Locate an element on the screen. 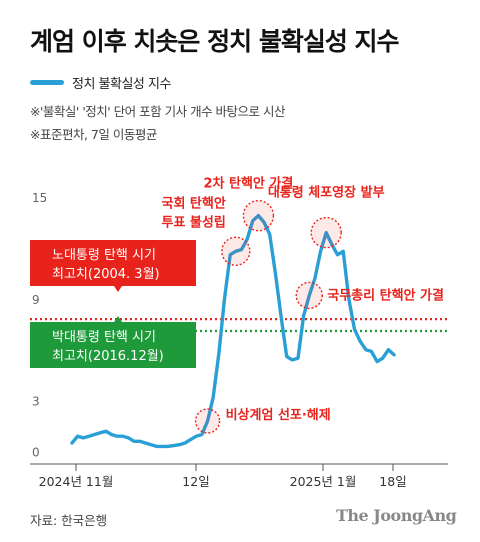 This screenshot has height=542, width=480. legend-label: 정치 불확실성 지수 is located at coordinates (121, 84).